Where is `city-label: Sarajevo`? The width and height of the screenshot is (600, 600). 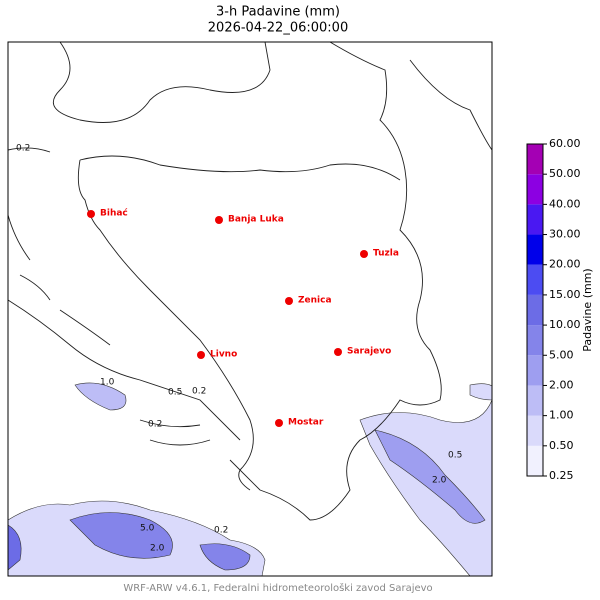
city-label: Sarajevo is located at coordinates (369, 352).